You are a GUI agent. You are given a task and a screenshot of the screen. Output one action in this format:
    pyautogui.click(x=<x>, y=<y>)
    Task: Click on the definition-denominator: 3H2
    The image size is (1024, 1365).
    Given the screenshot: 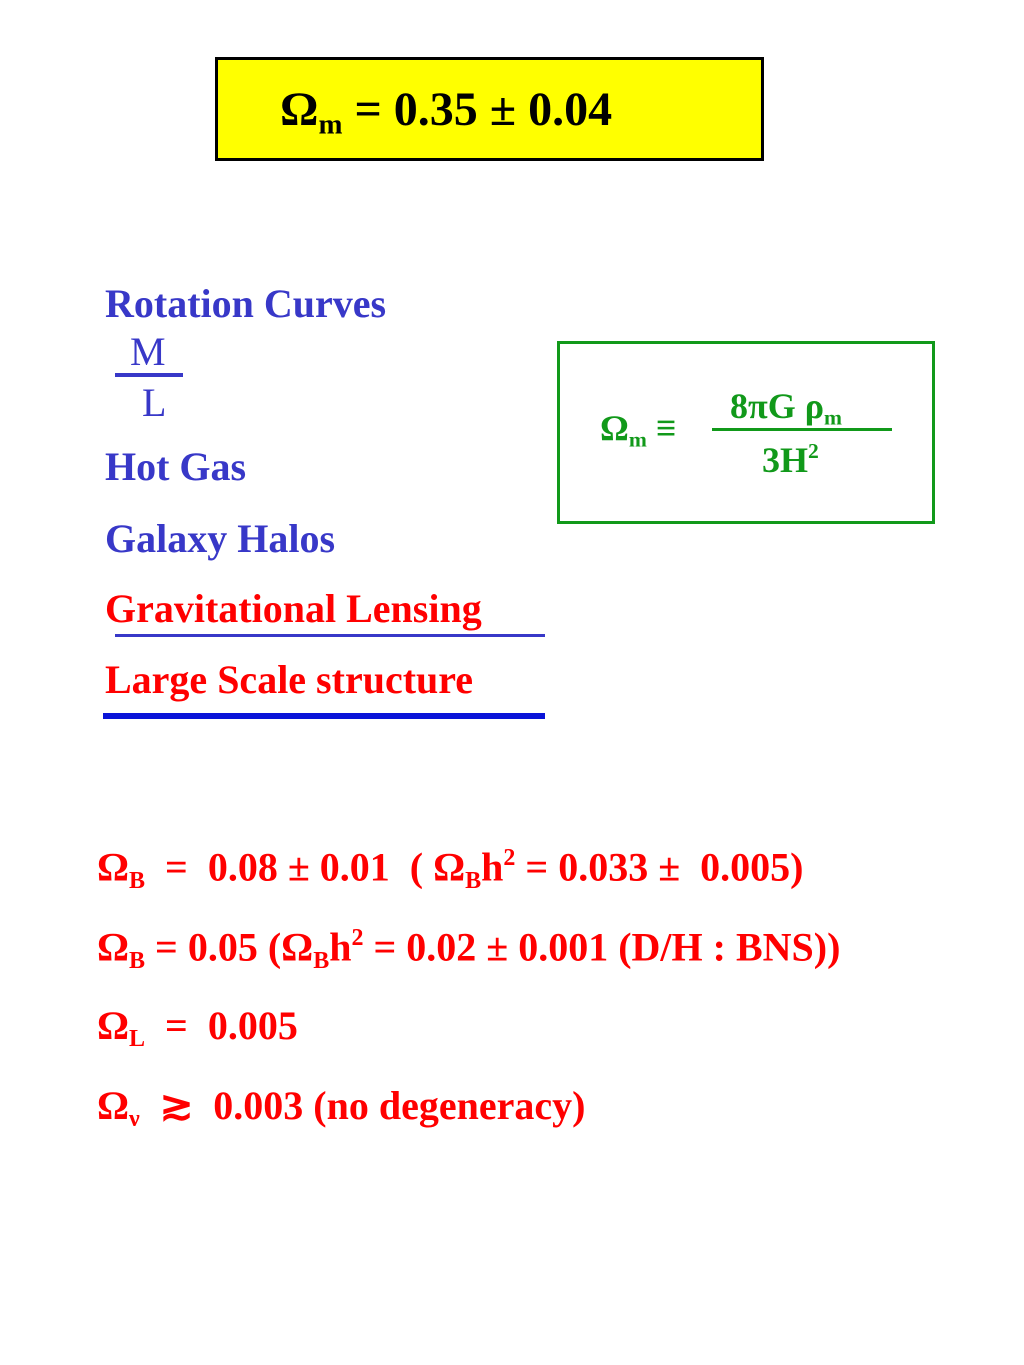 What is the action you would take?
    pyautogui.click(x=790, y=460)
    